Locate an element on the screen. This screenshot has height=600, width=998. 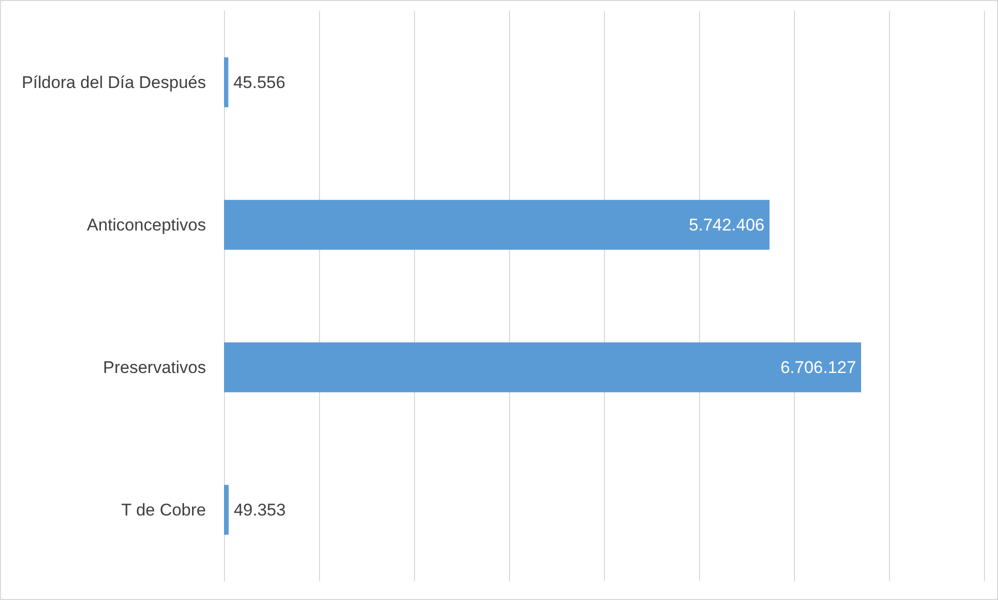
data-label: 45.556 is located at coordinates (259, 82).